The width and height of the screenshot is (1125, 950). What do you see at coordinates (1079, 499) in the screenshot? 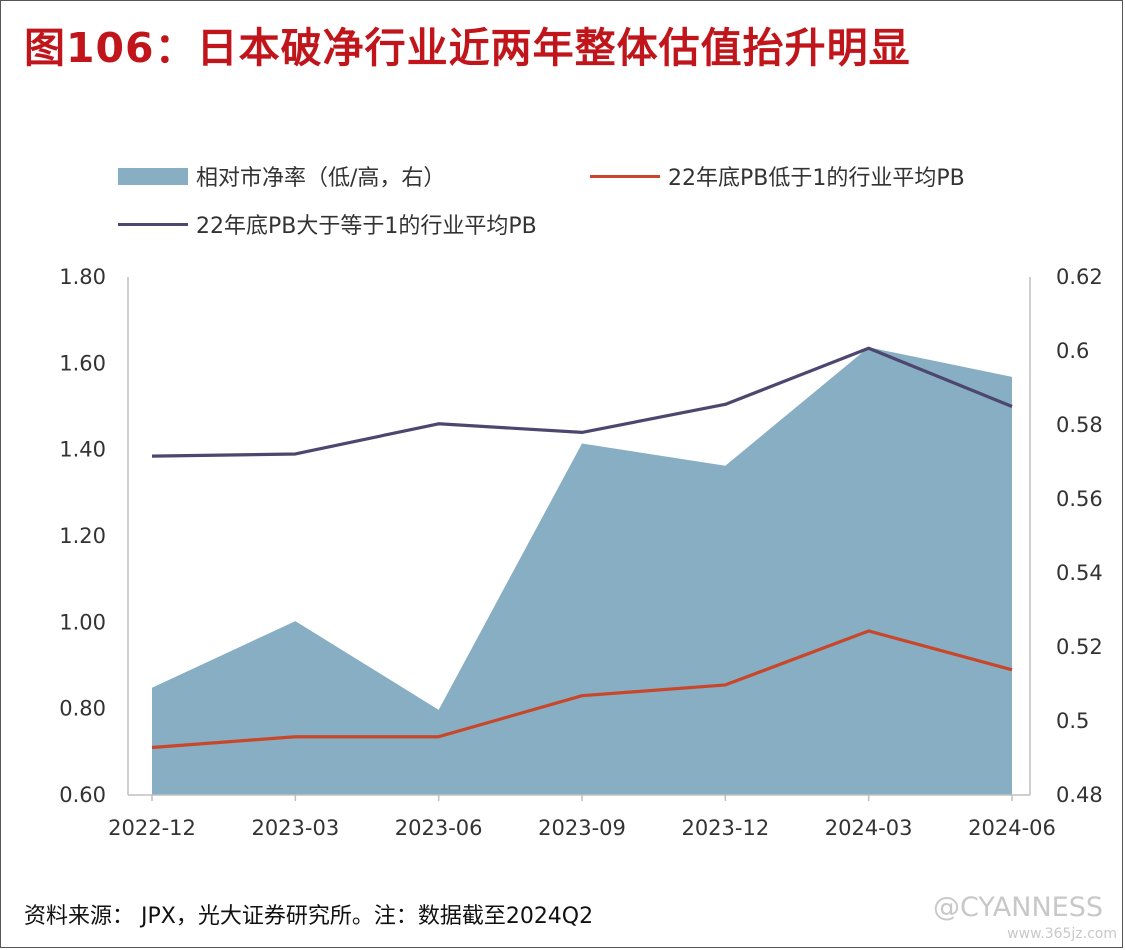
I see `right-tick-label: 0.56` at bounding box center [1079, 499].